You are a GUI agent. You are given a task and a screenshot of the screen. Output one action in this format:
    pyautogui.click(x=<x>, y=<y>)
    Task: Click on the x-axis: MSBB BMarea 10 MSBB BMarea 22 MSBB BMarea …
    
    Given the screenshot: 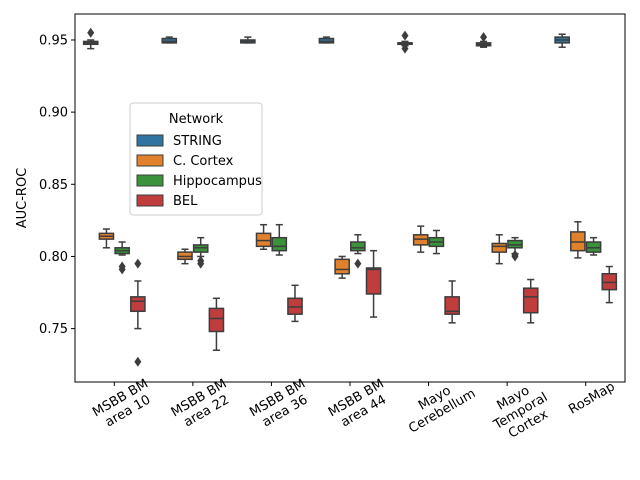 What is the action you would take?
    pyautogui.click(x=354, y=409)
    